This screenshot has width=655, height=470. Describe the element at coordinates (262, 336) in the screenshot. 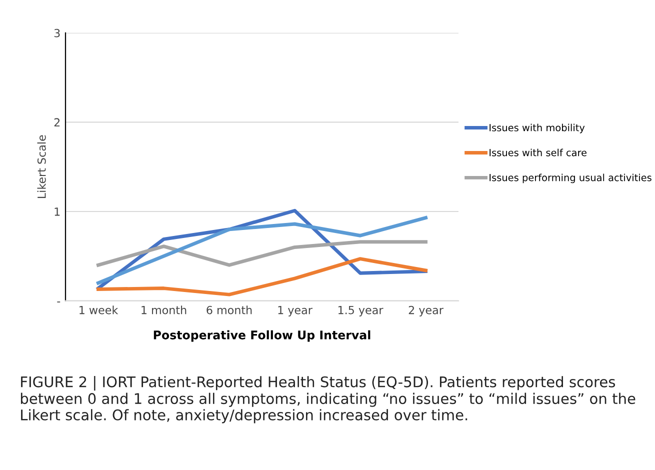

I see `x-axis-title: Postoperative Follow Up Interval` at that location.